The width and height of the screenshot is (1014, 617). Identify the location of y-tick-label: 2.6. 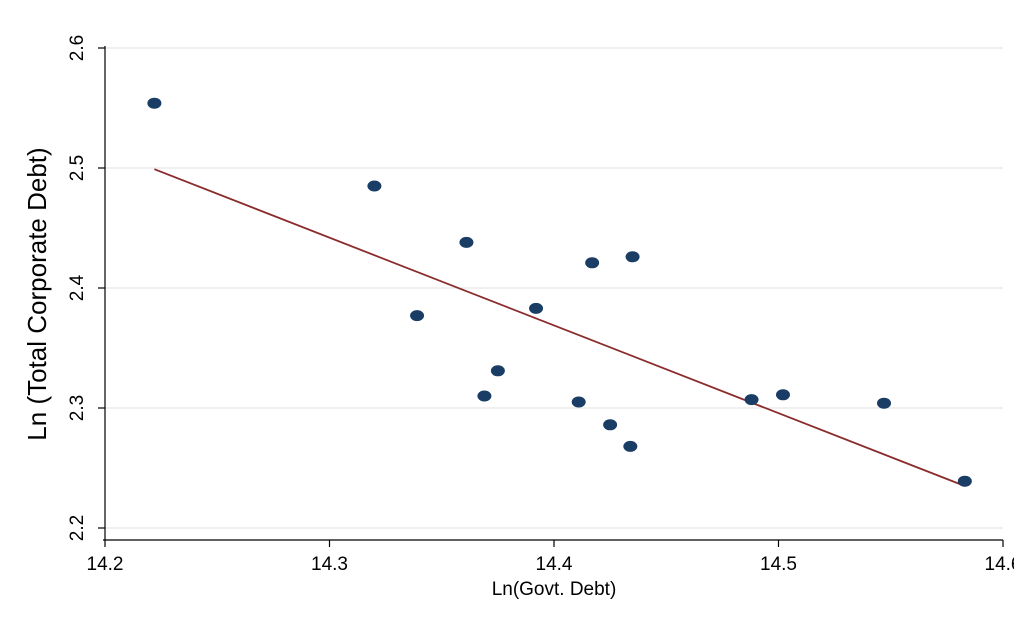
(77, 48).